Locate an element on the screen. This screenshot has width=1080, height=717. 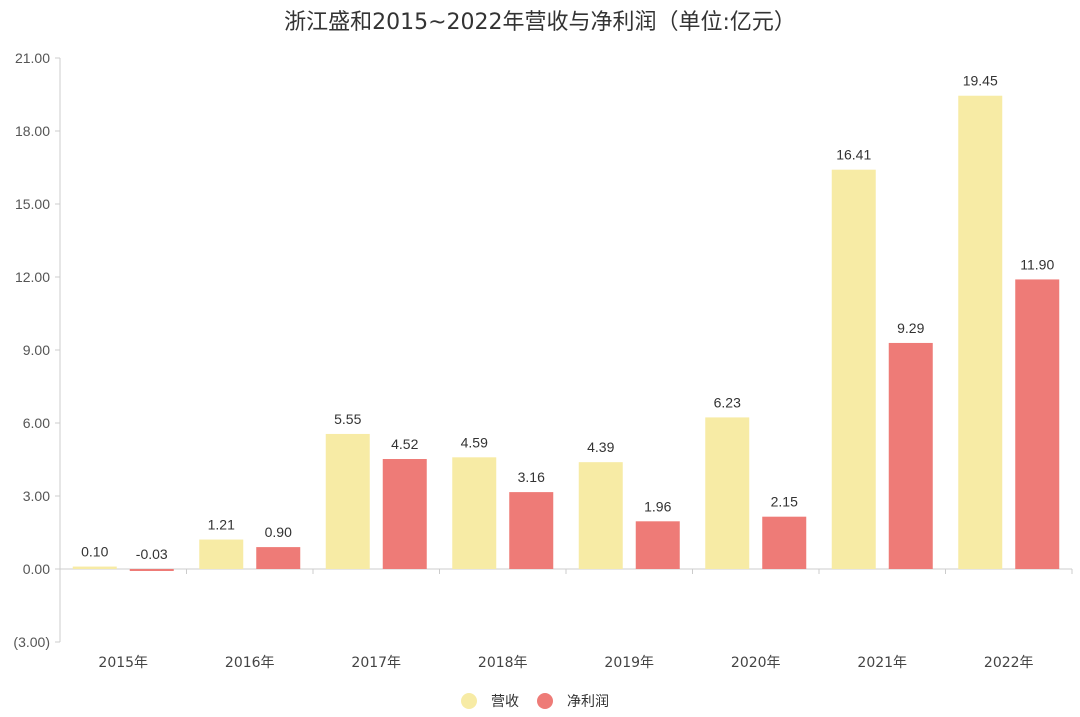
y-tick-label: 3.00 is located at coordinates (36, 496).